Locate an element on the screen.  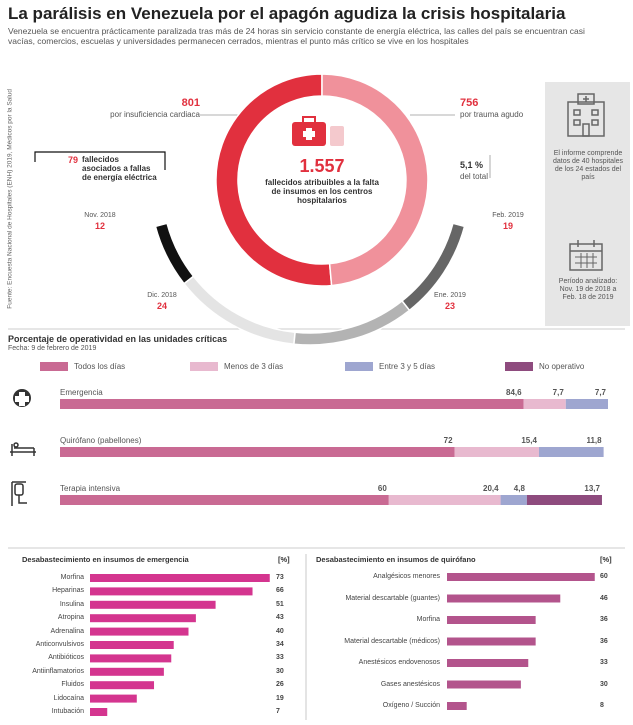
value-label: 60 is located at coordinates (382, 488).